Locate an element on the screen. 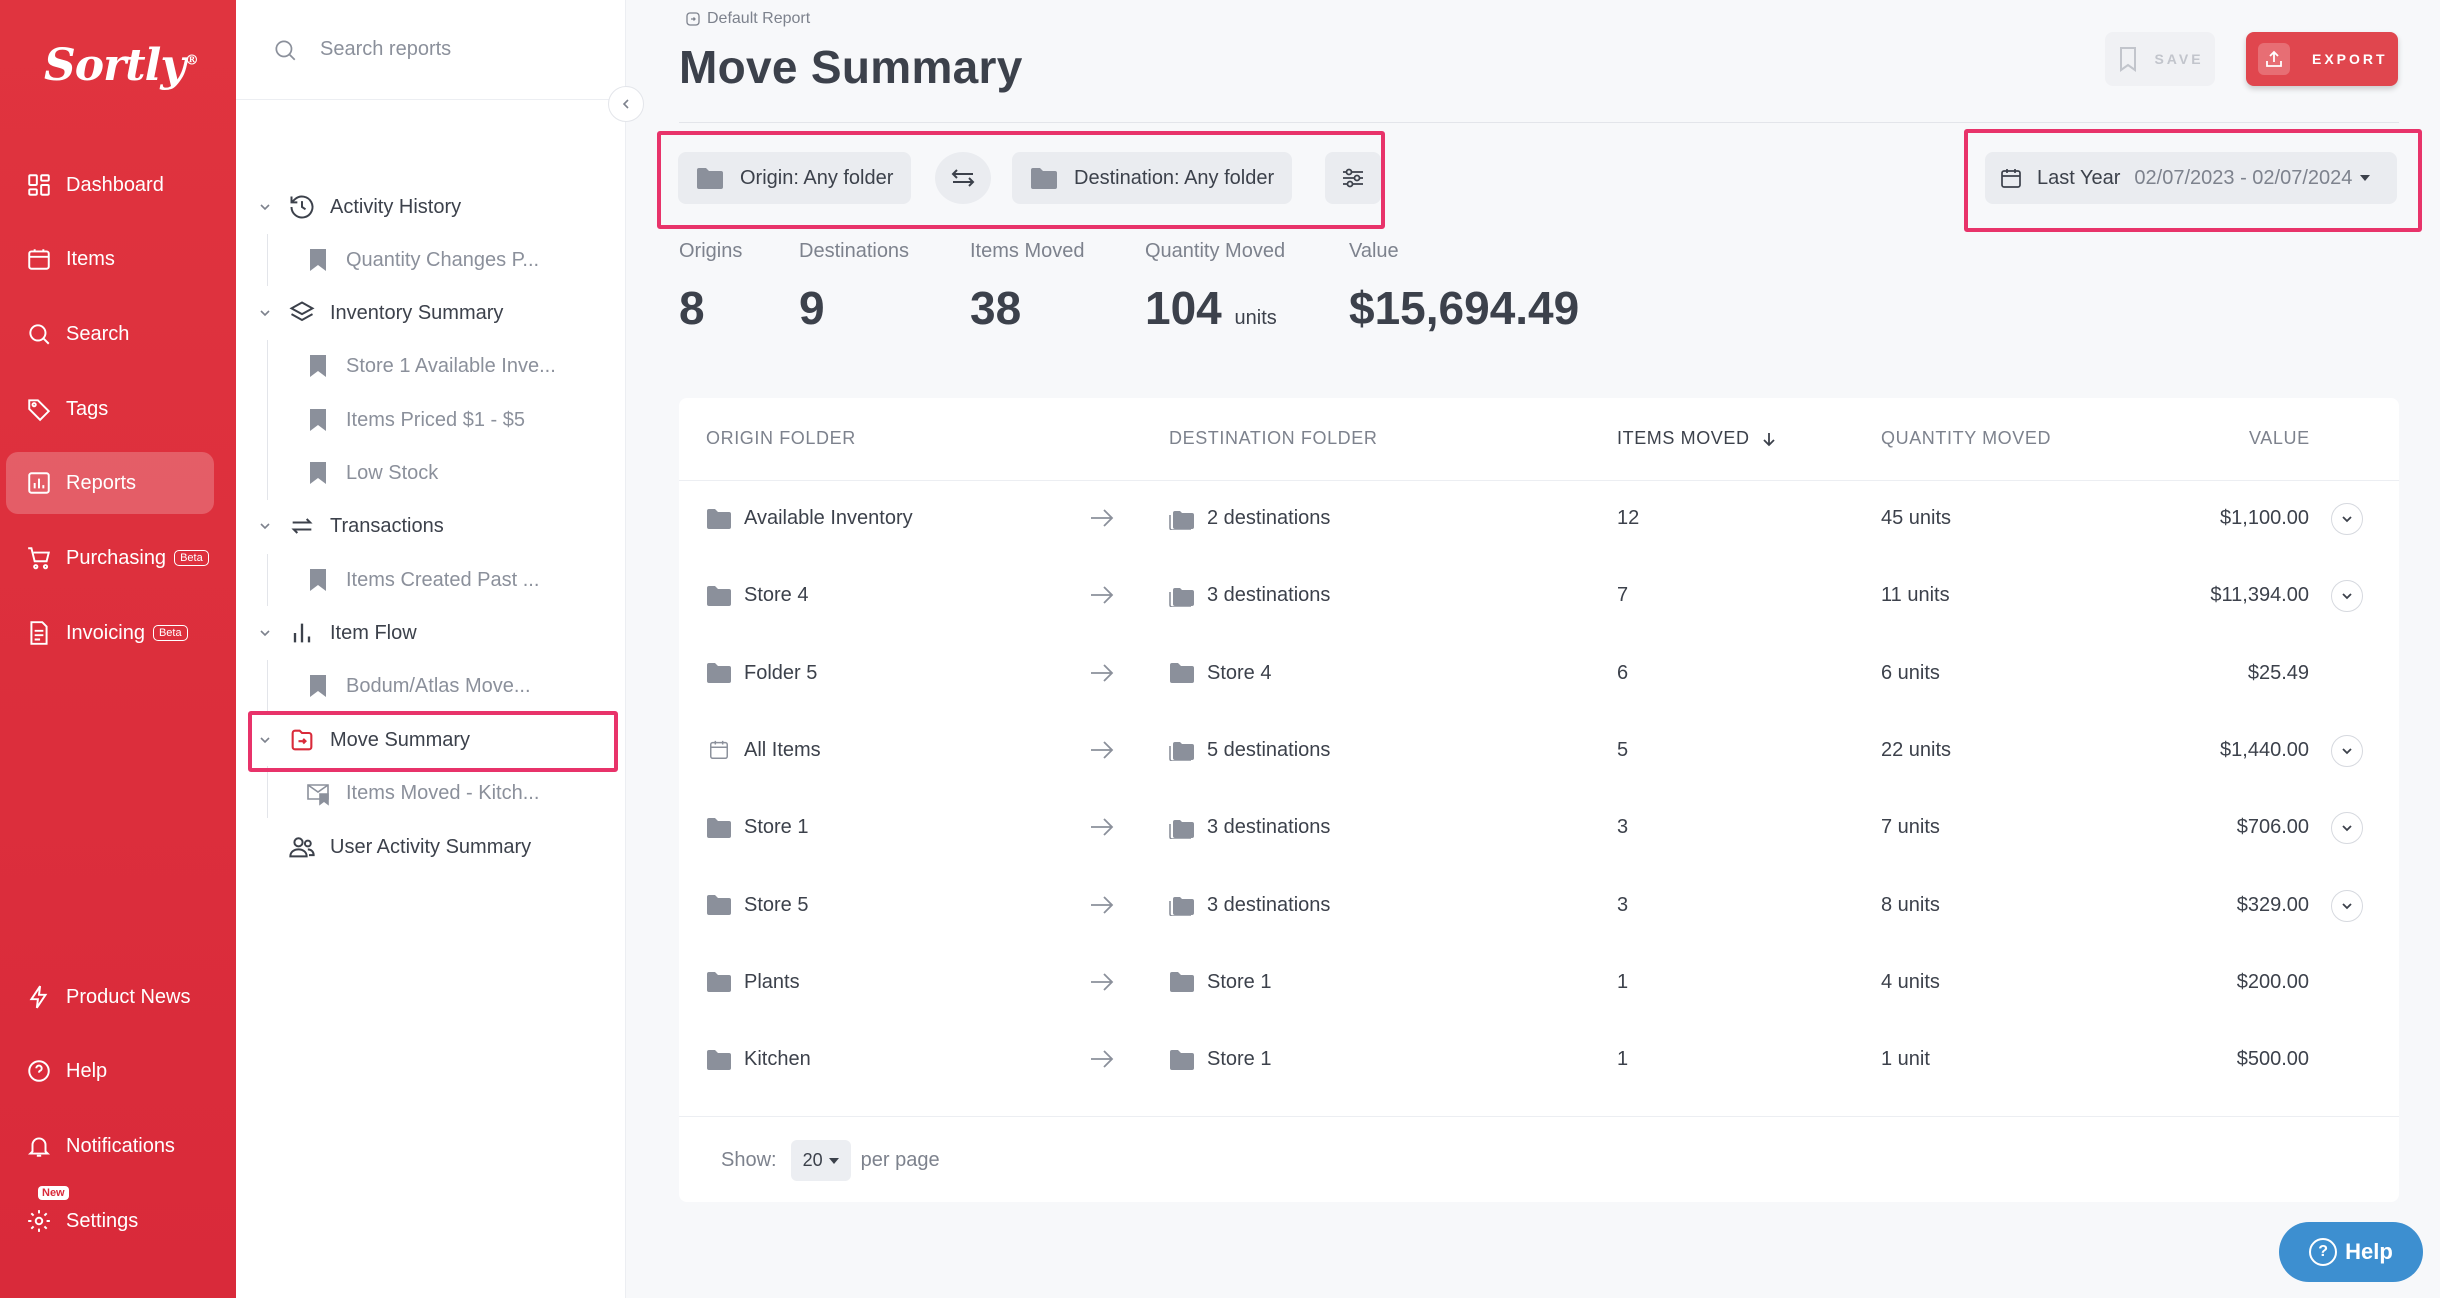 The height and width of the screenshot is (1298, 2440). tree-item-move-summary: Move Summary is located at coordinates (431, 740).